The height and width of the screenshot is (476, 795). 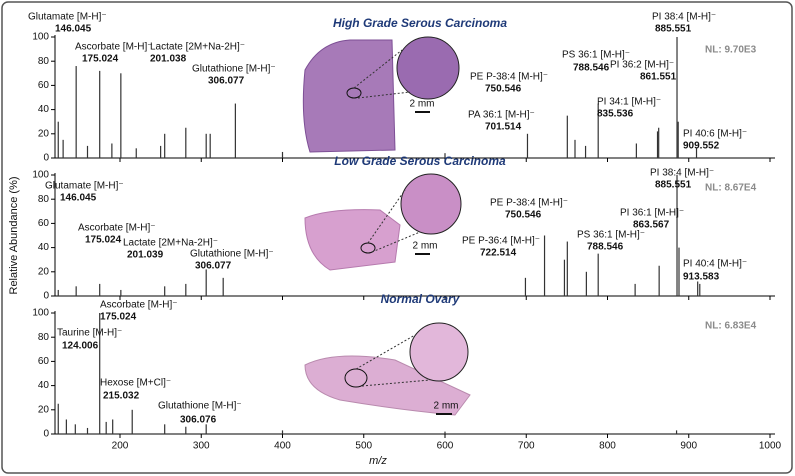 I want to click on peak-mz: 201.038, so click(x=168, y=59).